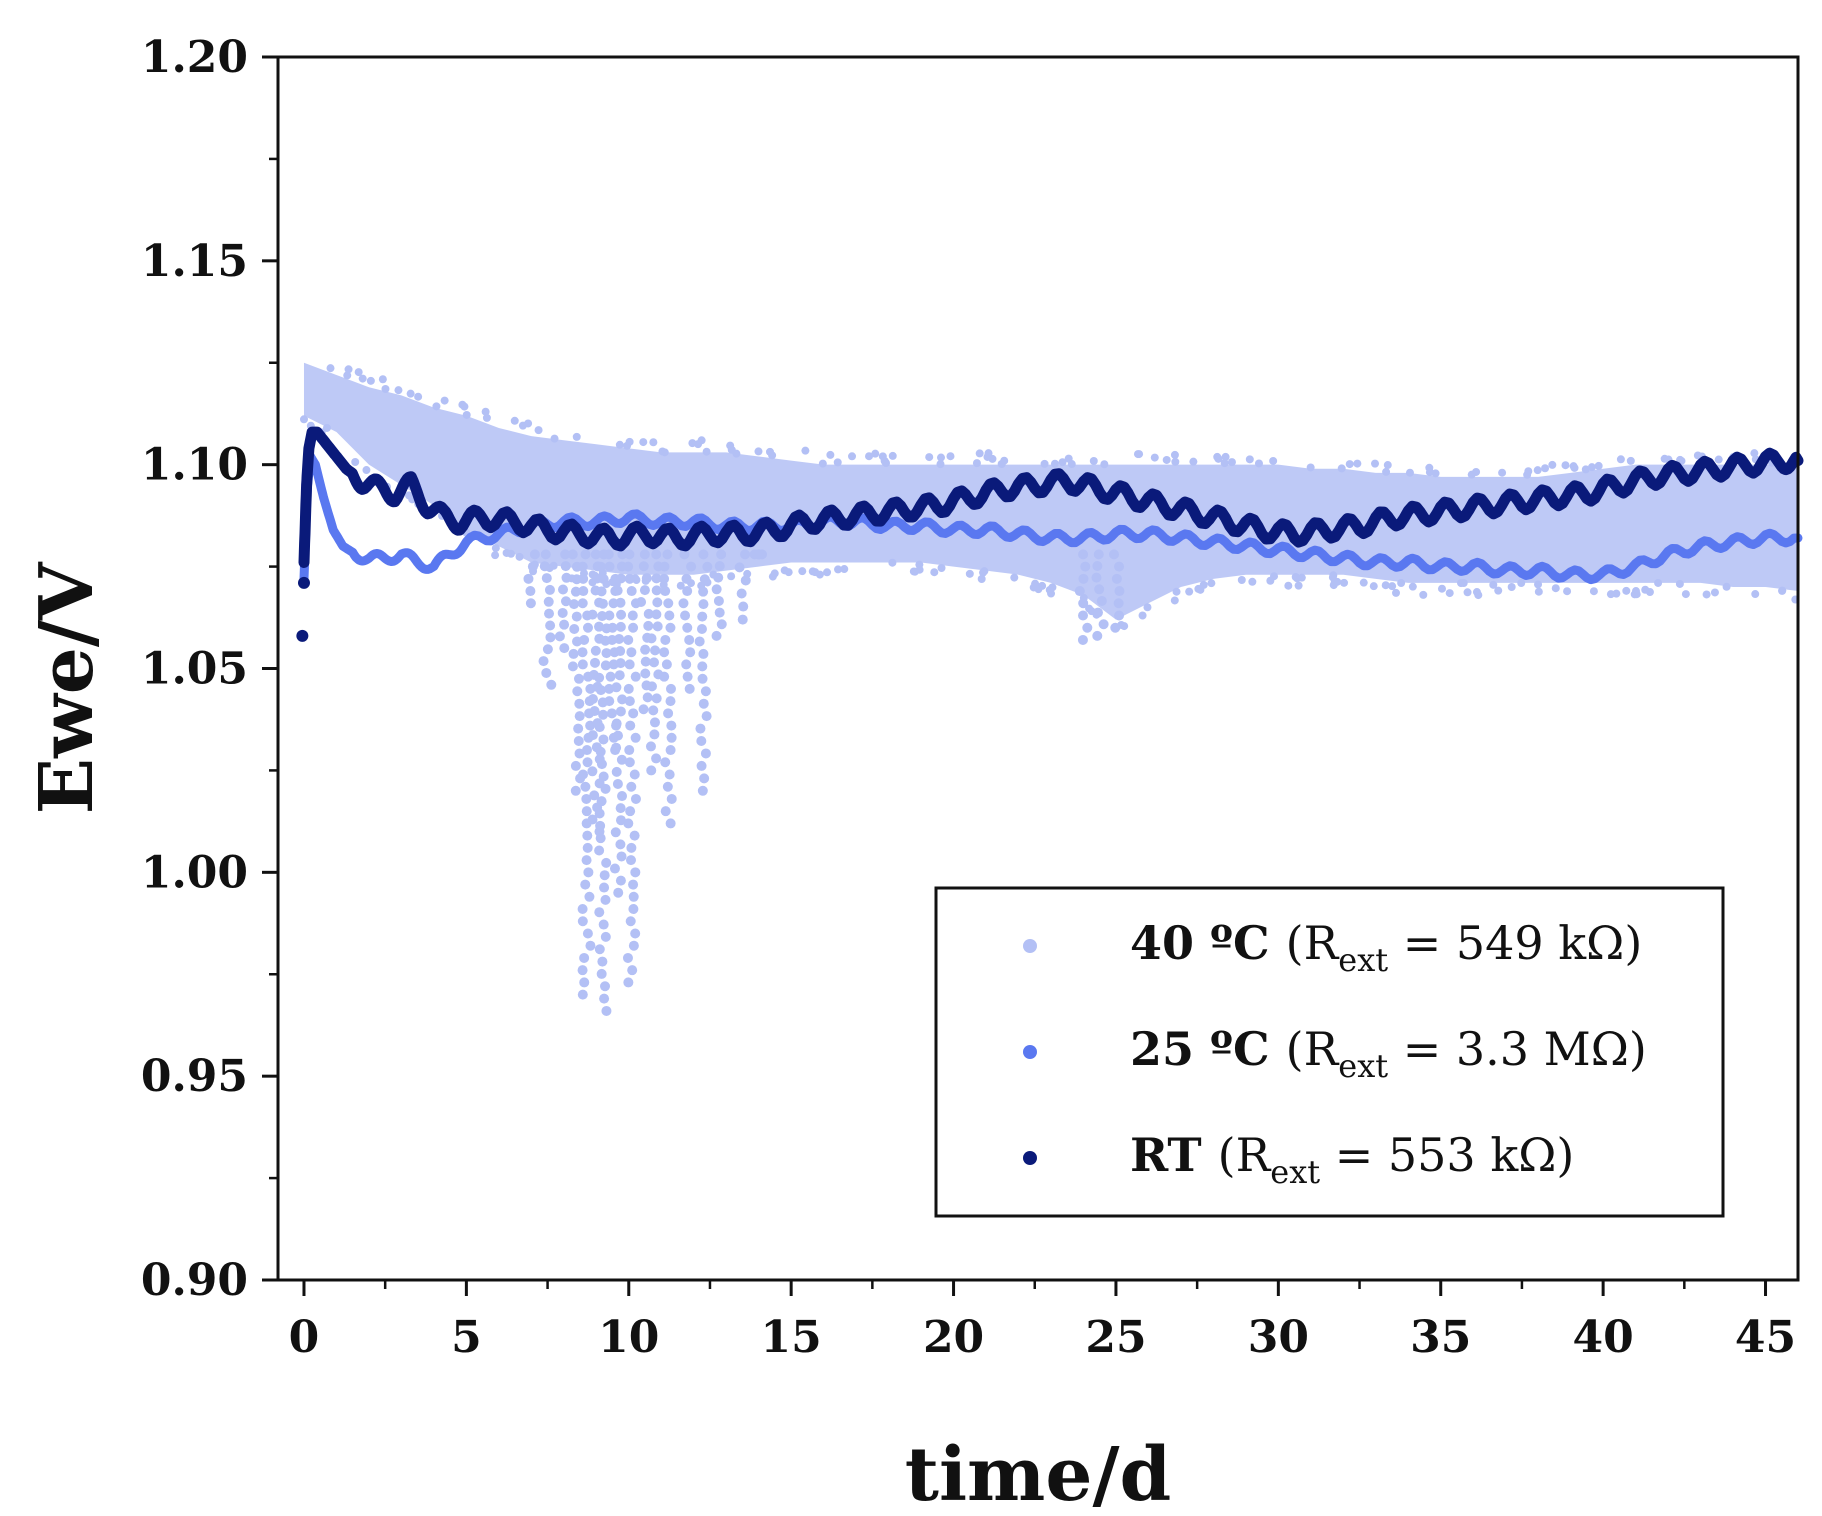 This screenshot has height=1516, width=1822. I want to click on legend-box, so click(1329, 1052).